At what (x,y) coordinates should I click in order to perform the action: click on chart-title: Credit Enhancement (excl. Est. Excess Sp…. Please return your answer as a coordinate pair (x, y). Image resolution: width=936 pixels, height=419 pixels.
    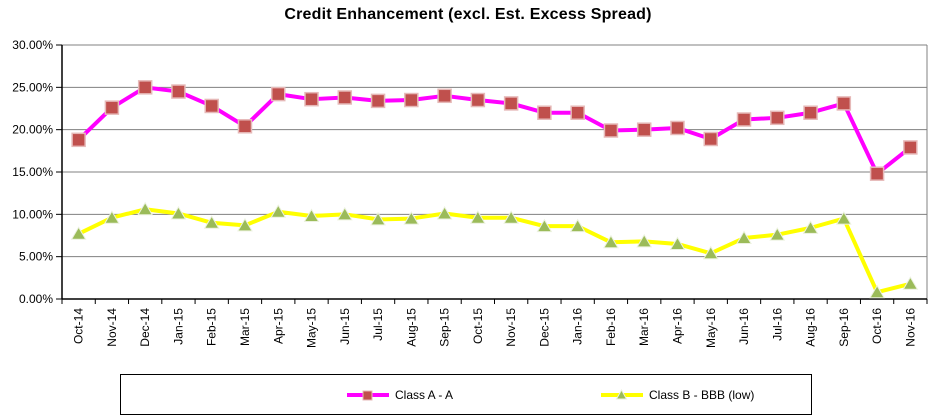
    Looking at the image, I should click on (468, 14).